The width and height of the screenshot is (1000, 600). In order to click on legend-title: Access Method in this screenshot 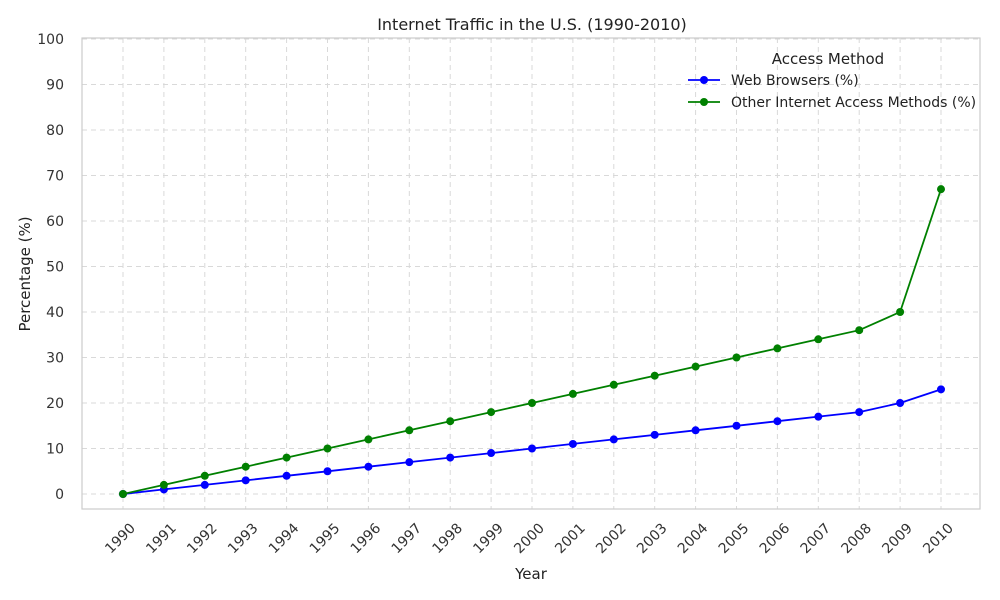, I will do `click(828, 59)`.